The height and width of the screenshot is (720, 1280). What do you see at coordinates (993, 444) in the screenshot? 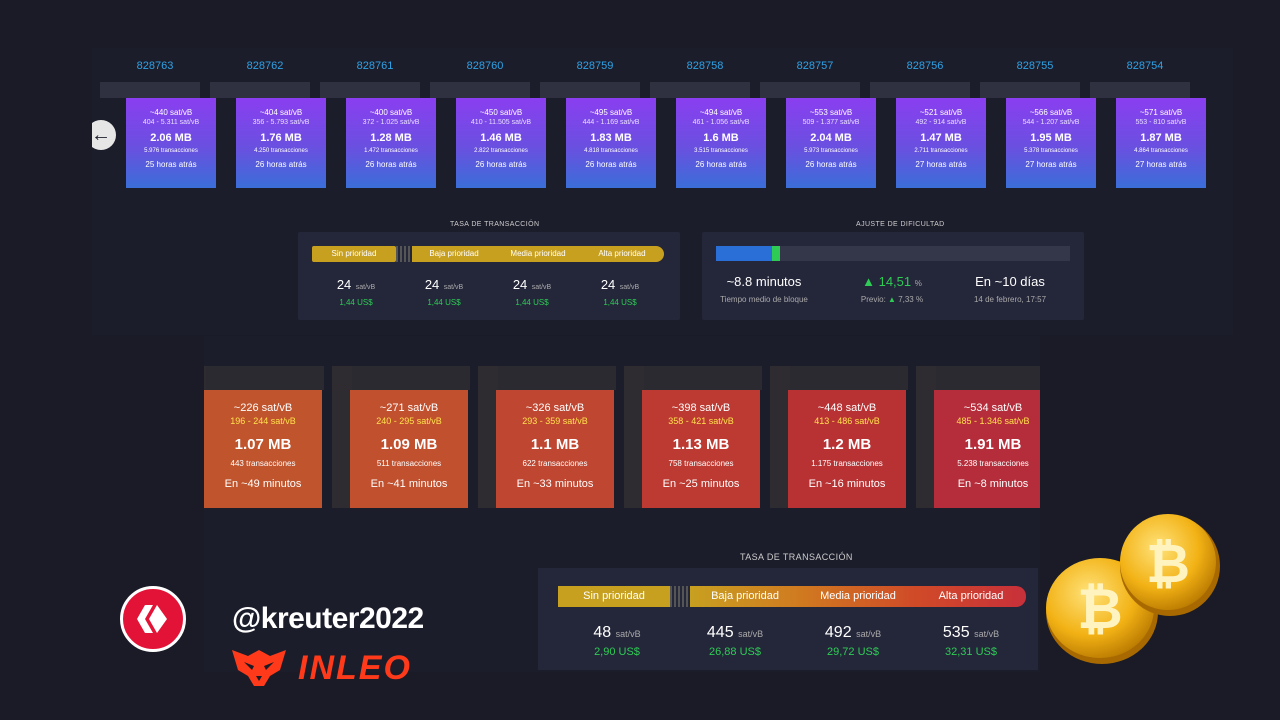
I see `mempool-block-size: 1.91 MB` at bounding box center [993, 444].